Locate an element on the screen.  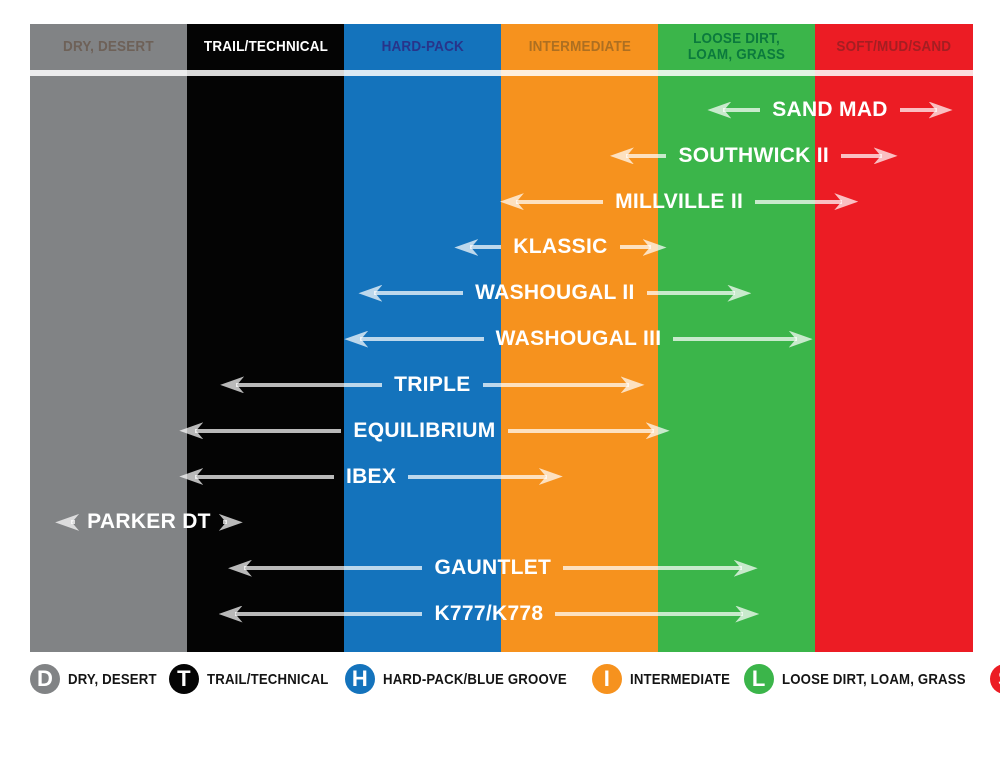
tire-name: GAUNTLET is located at coordinates (493, 568).